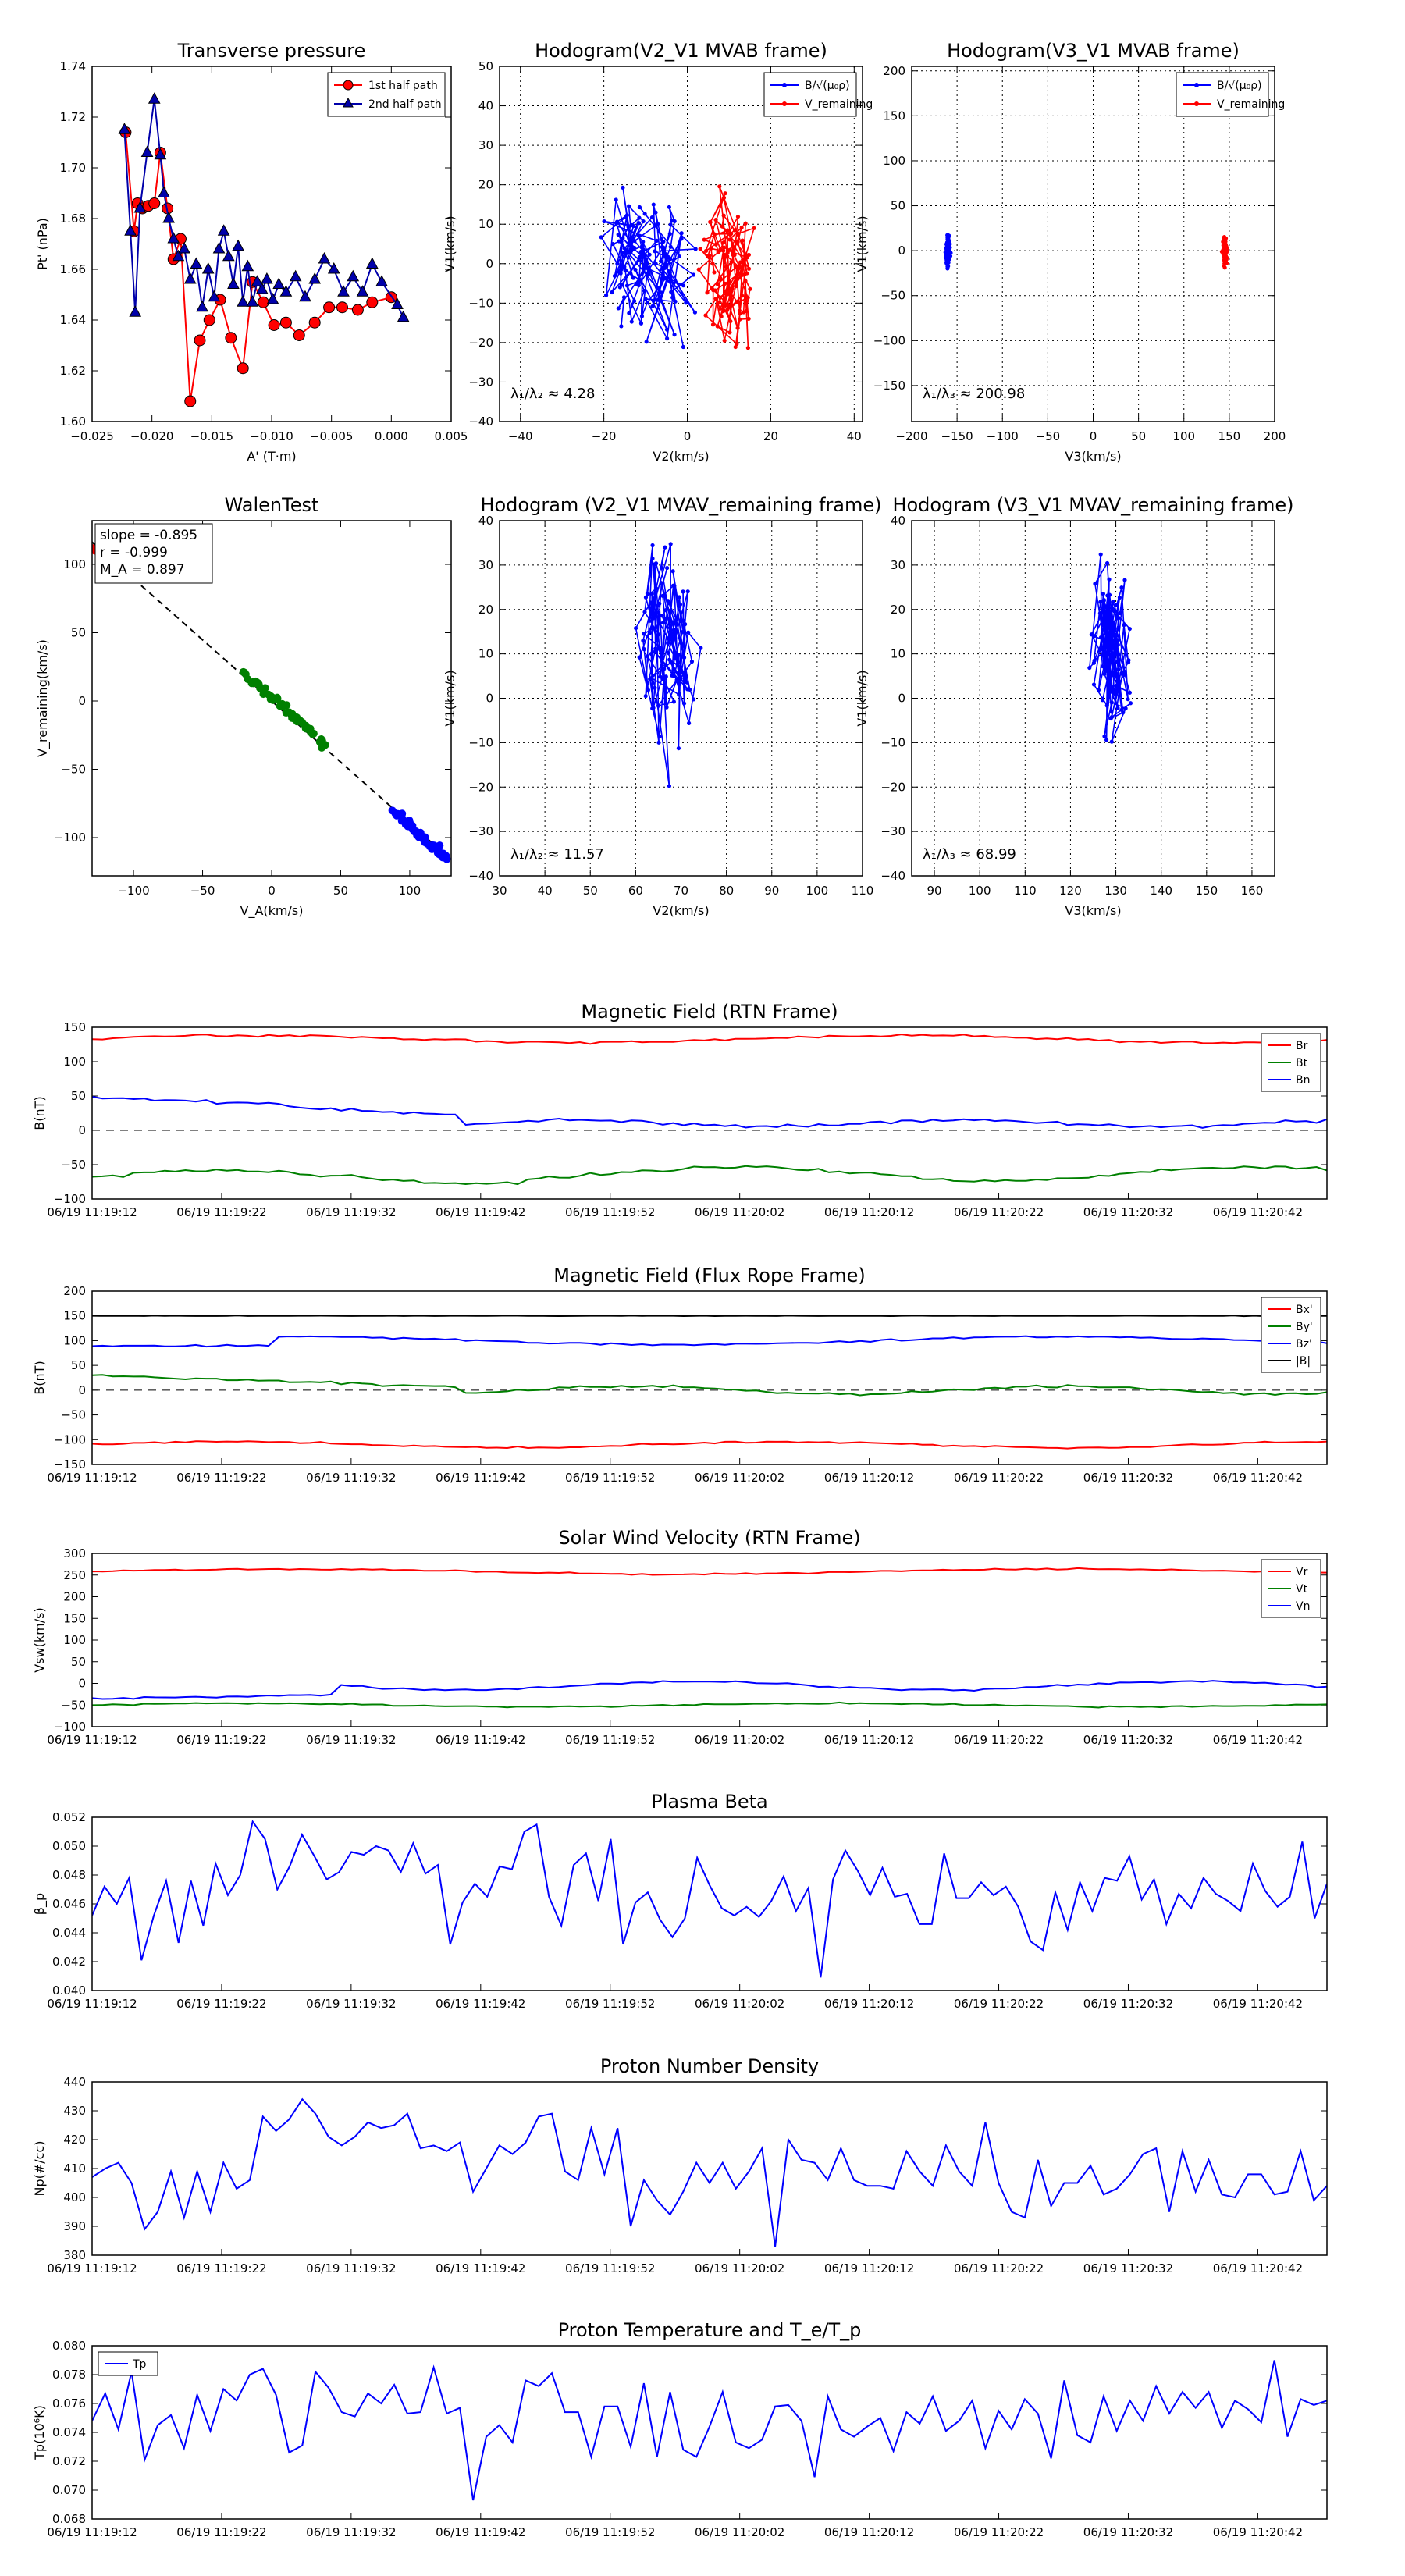  What do you see at coordinates (999, 2532) in the screenshot?
I see `x-tick-label: 06/19 11:20:22` at bounding box center [999, 2532].